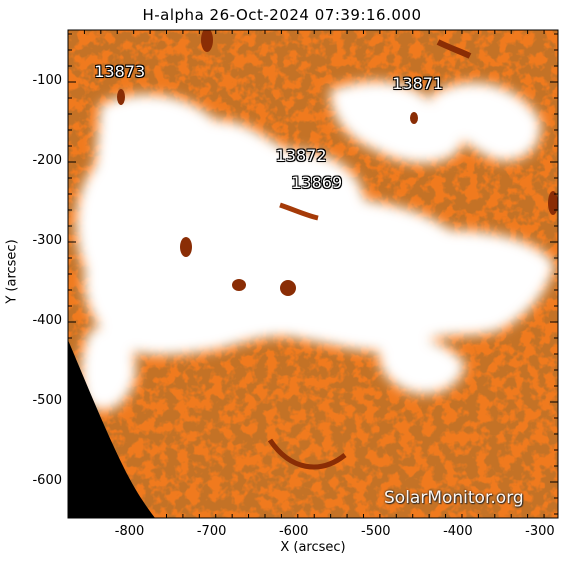  I want to click on active-region-label: 13872, so click(301, 155).